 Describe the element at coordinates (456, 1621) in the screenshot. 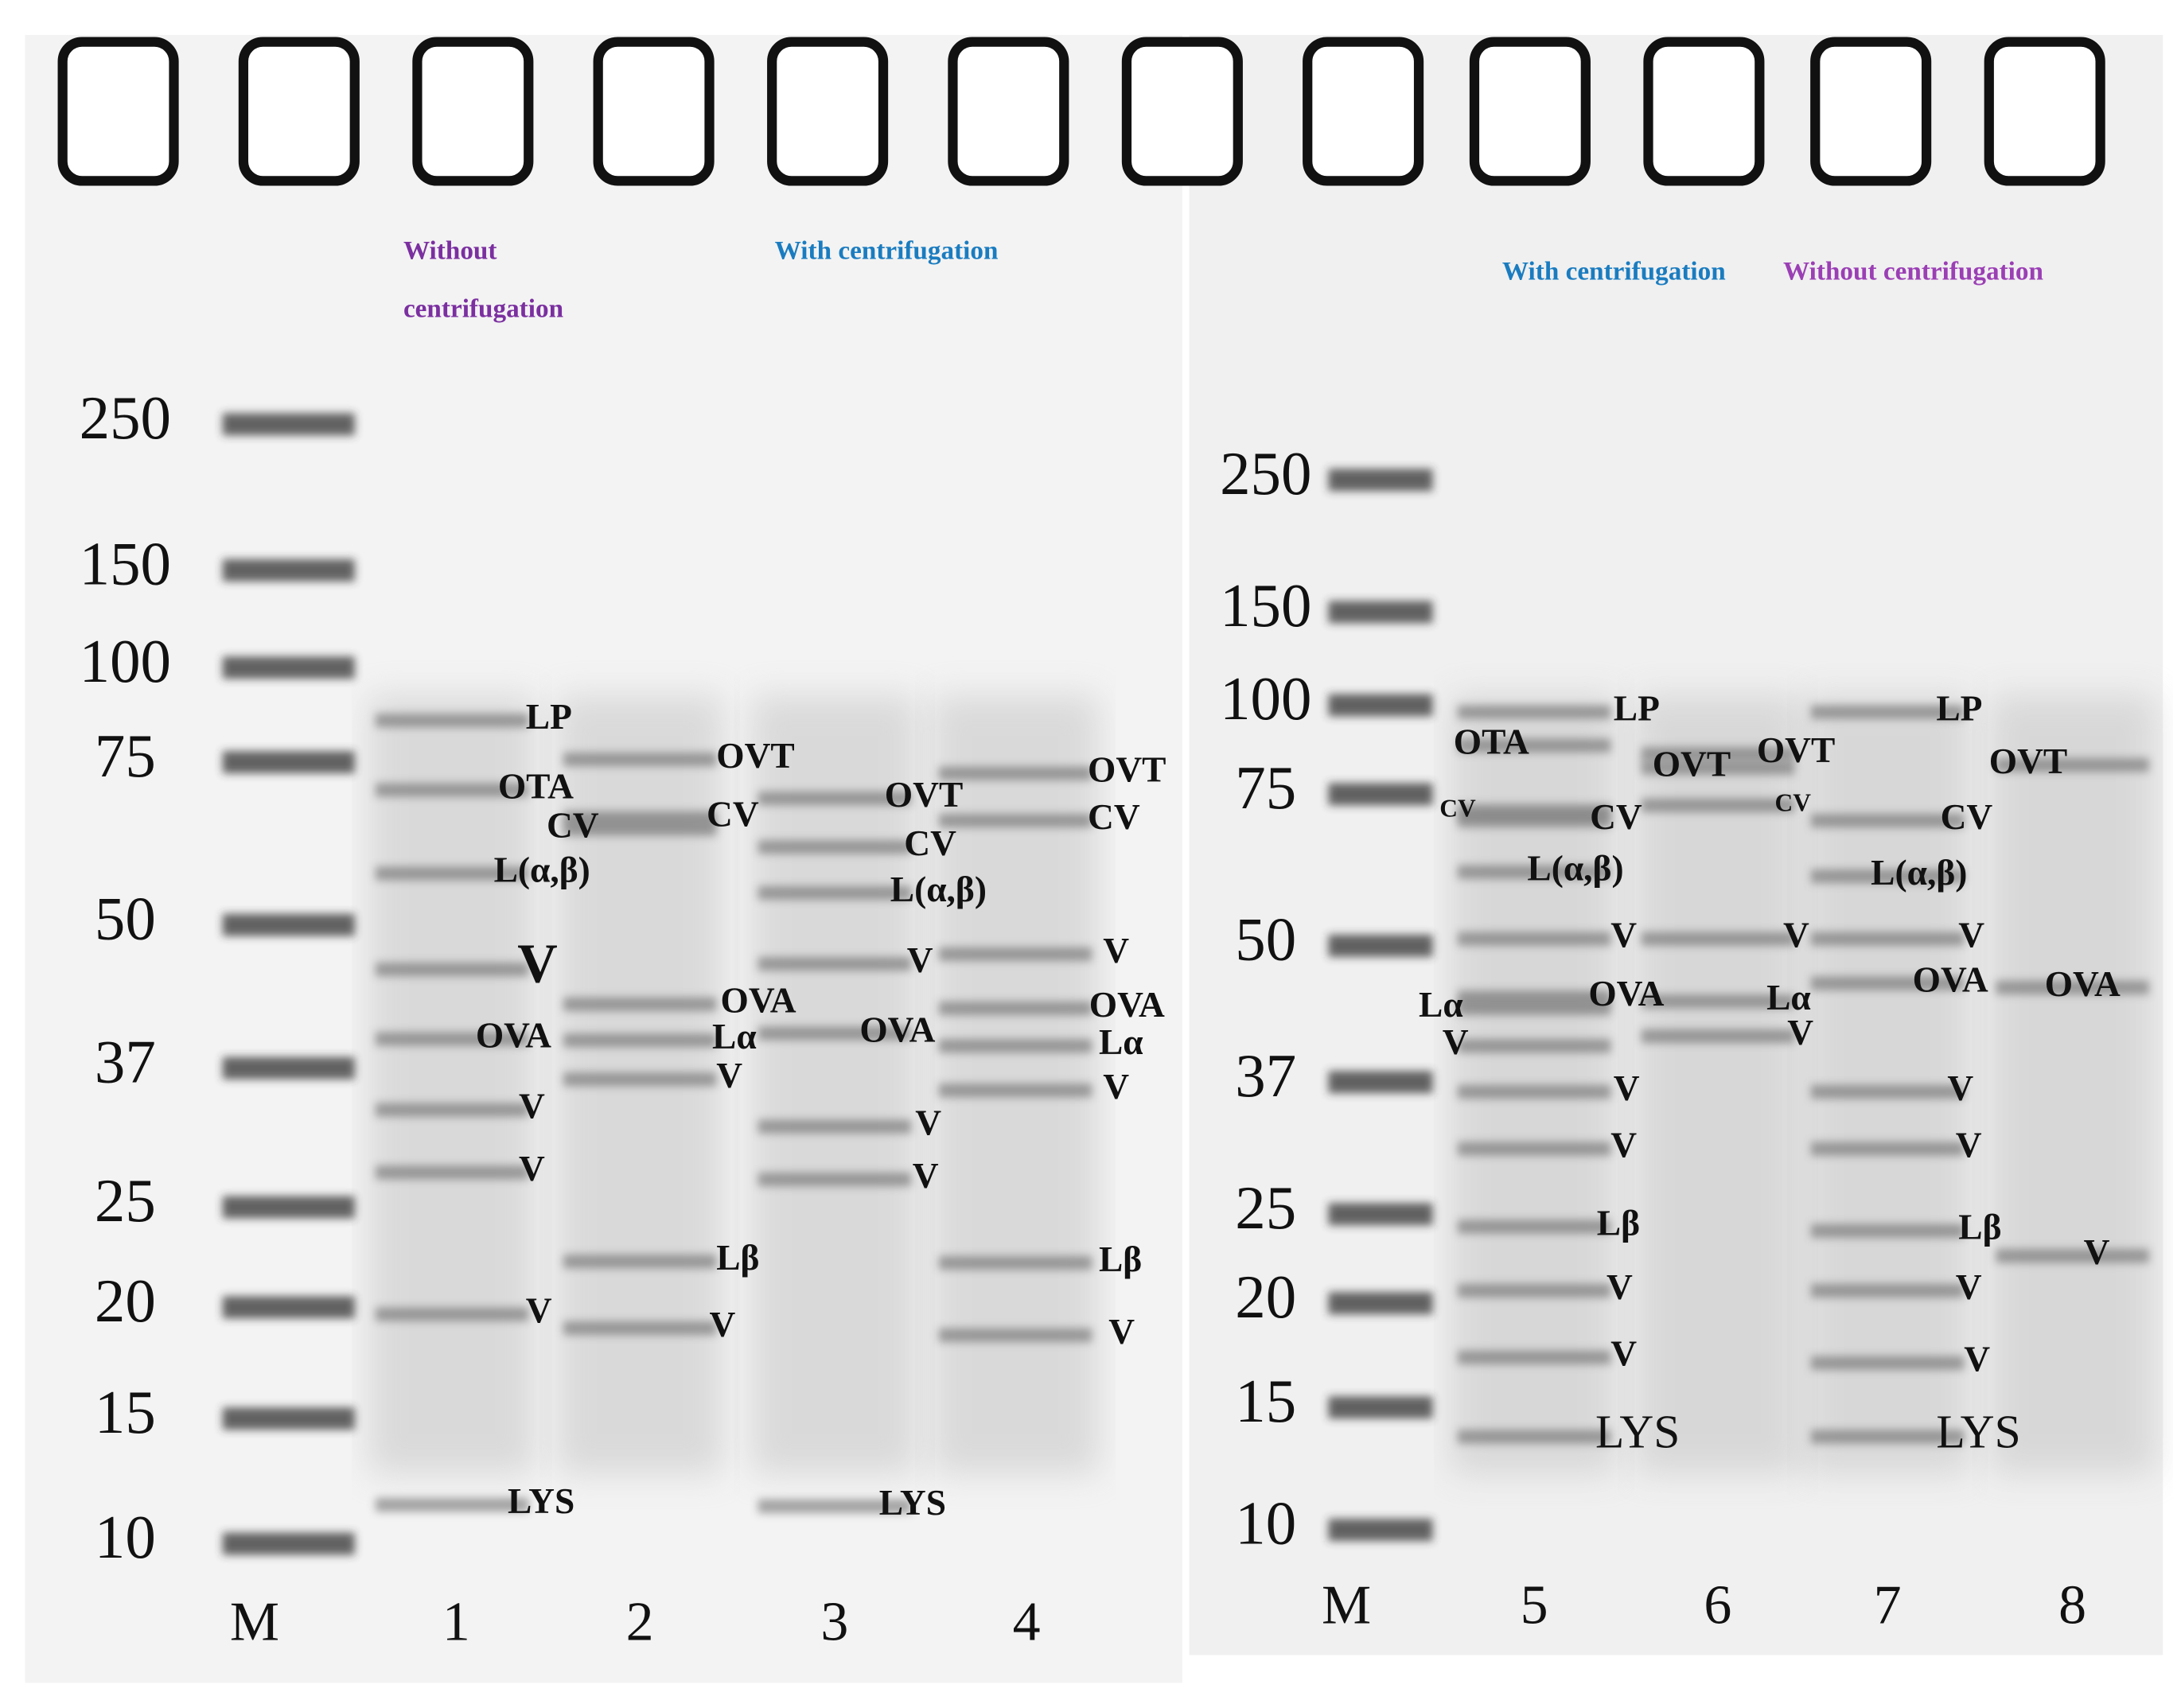

I see `lane-label: 1` at that location.